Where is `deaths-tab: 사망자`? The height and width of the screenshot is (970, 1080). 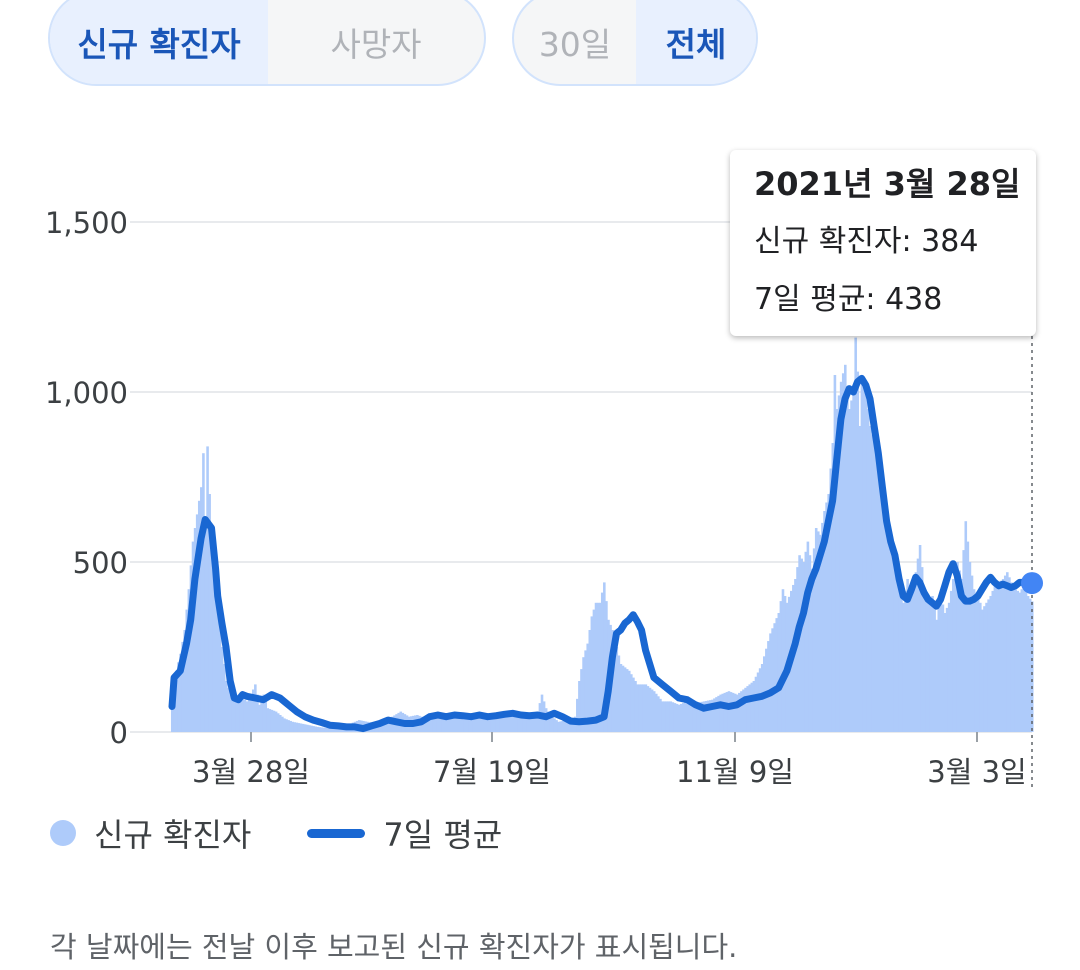
deaths-tab: 사망자 is located at coordinates (376, 44).